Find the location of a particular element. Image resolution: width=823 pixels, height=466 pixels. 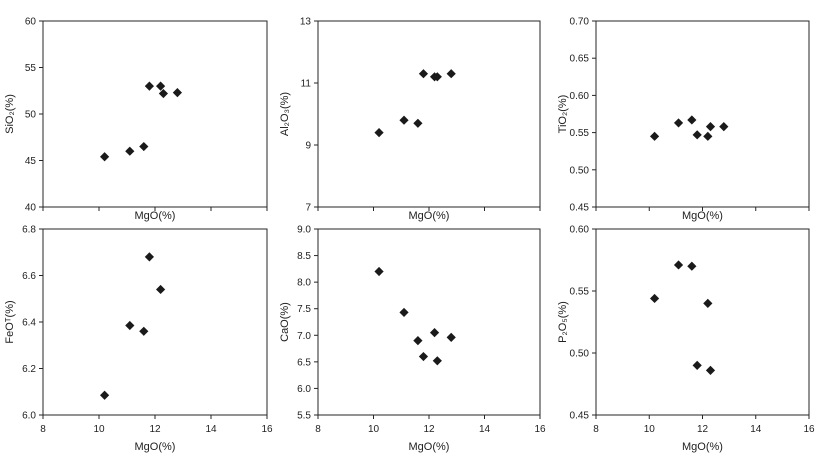

y-tick-label: 55 is located at coordinates (31, 68).